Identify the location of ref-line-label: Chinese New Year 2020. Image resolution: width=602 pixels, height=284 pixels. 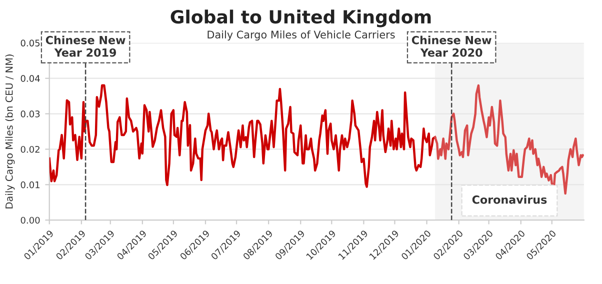
(452, 46).